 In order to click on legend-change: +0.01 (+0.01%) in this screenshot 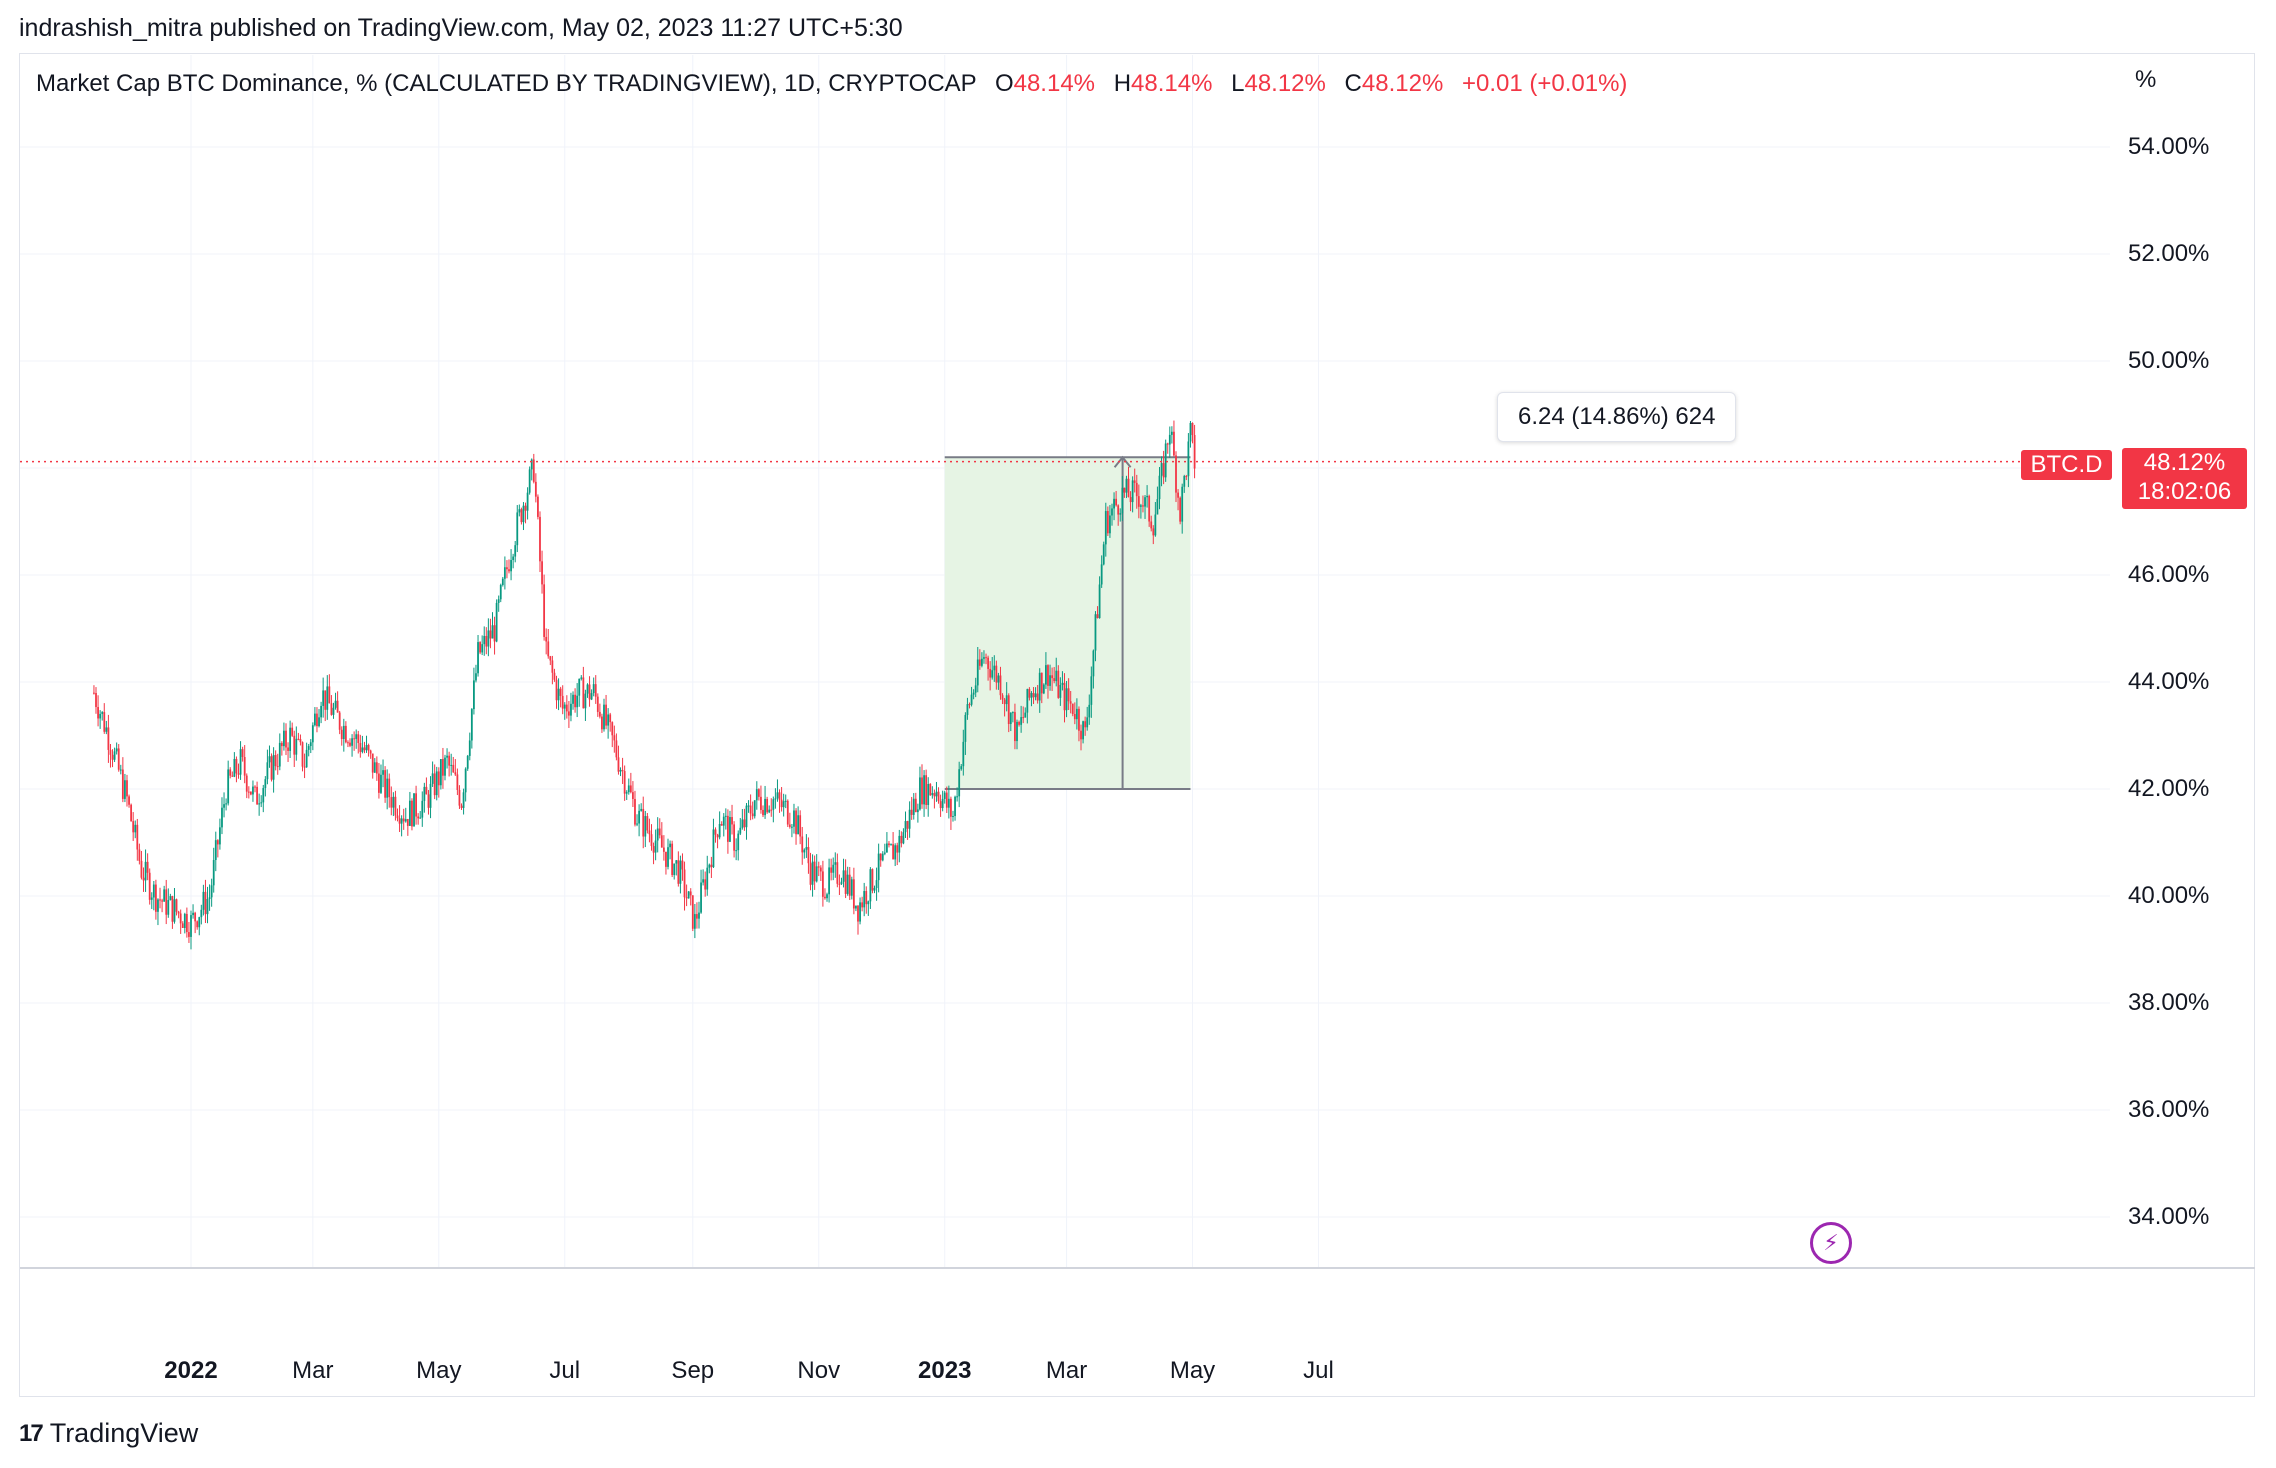, I will do `click(1544, 83)`.